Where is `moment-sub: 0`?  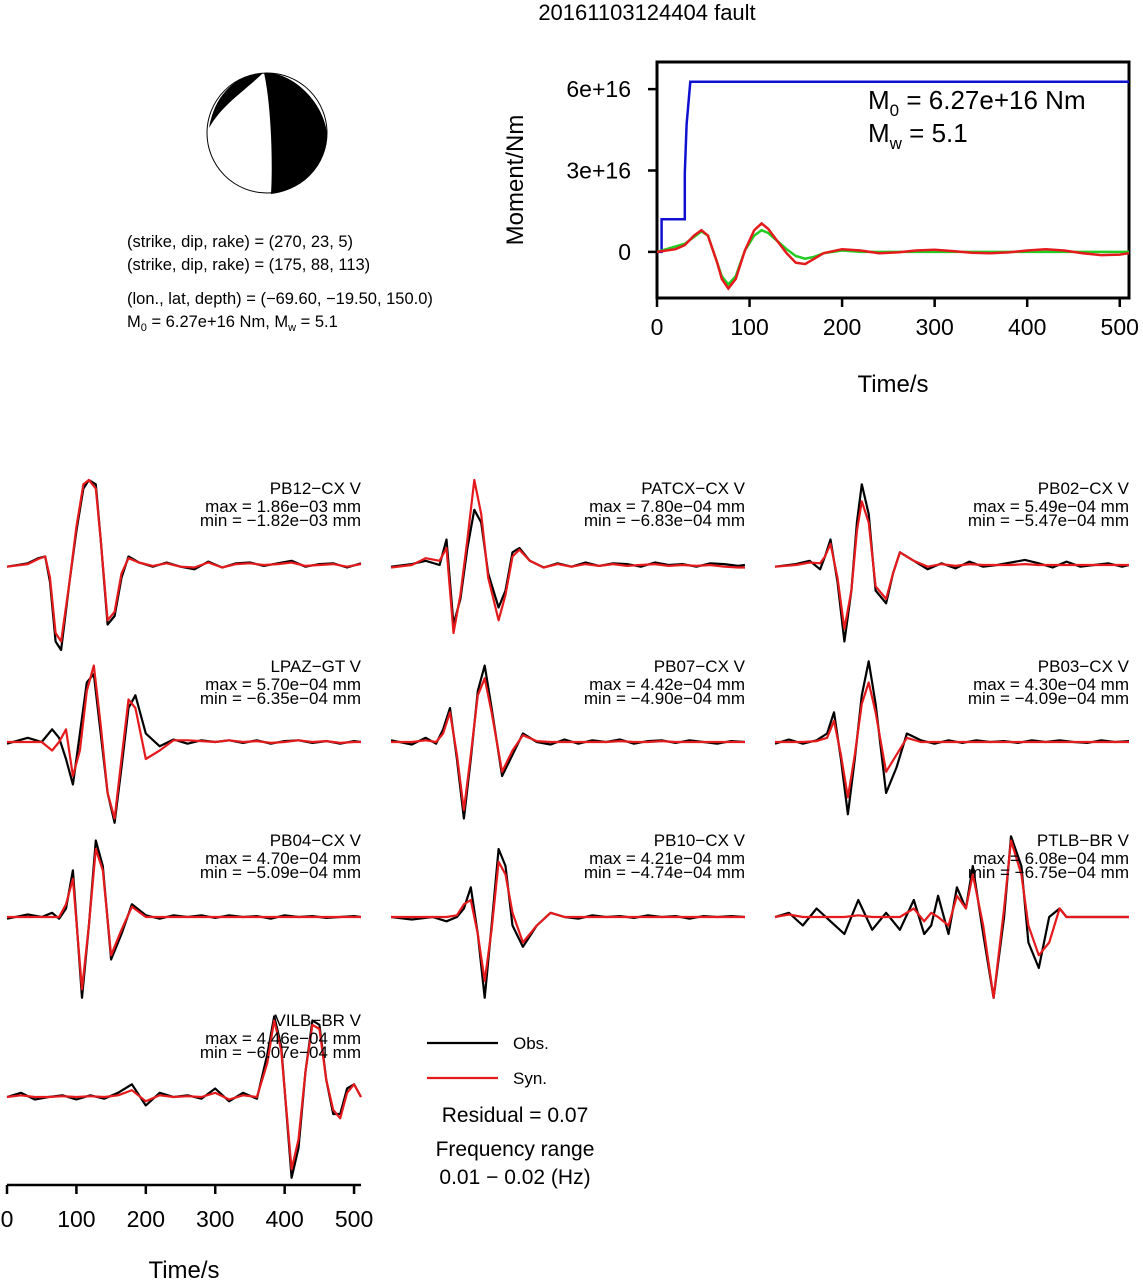 moment-sub: 0 is located at coordinates (144, 328).